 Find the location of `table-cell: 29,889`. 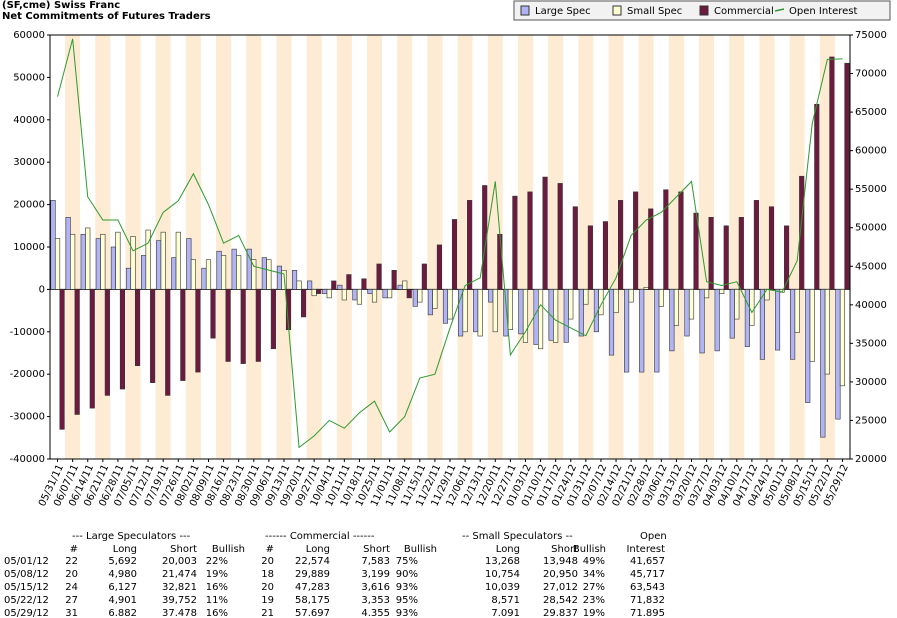

table-cell: 29,889 is located at coordinates (312, 574).